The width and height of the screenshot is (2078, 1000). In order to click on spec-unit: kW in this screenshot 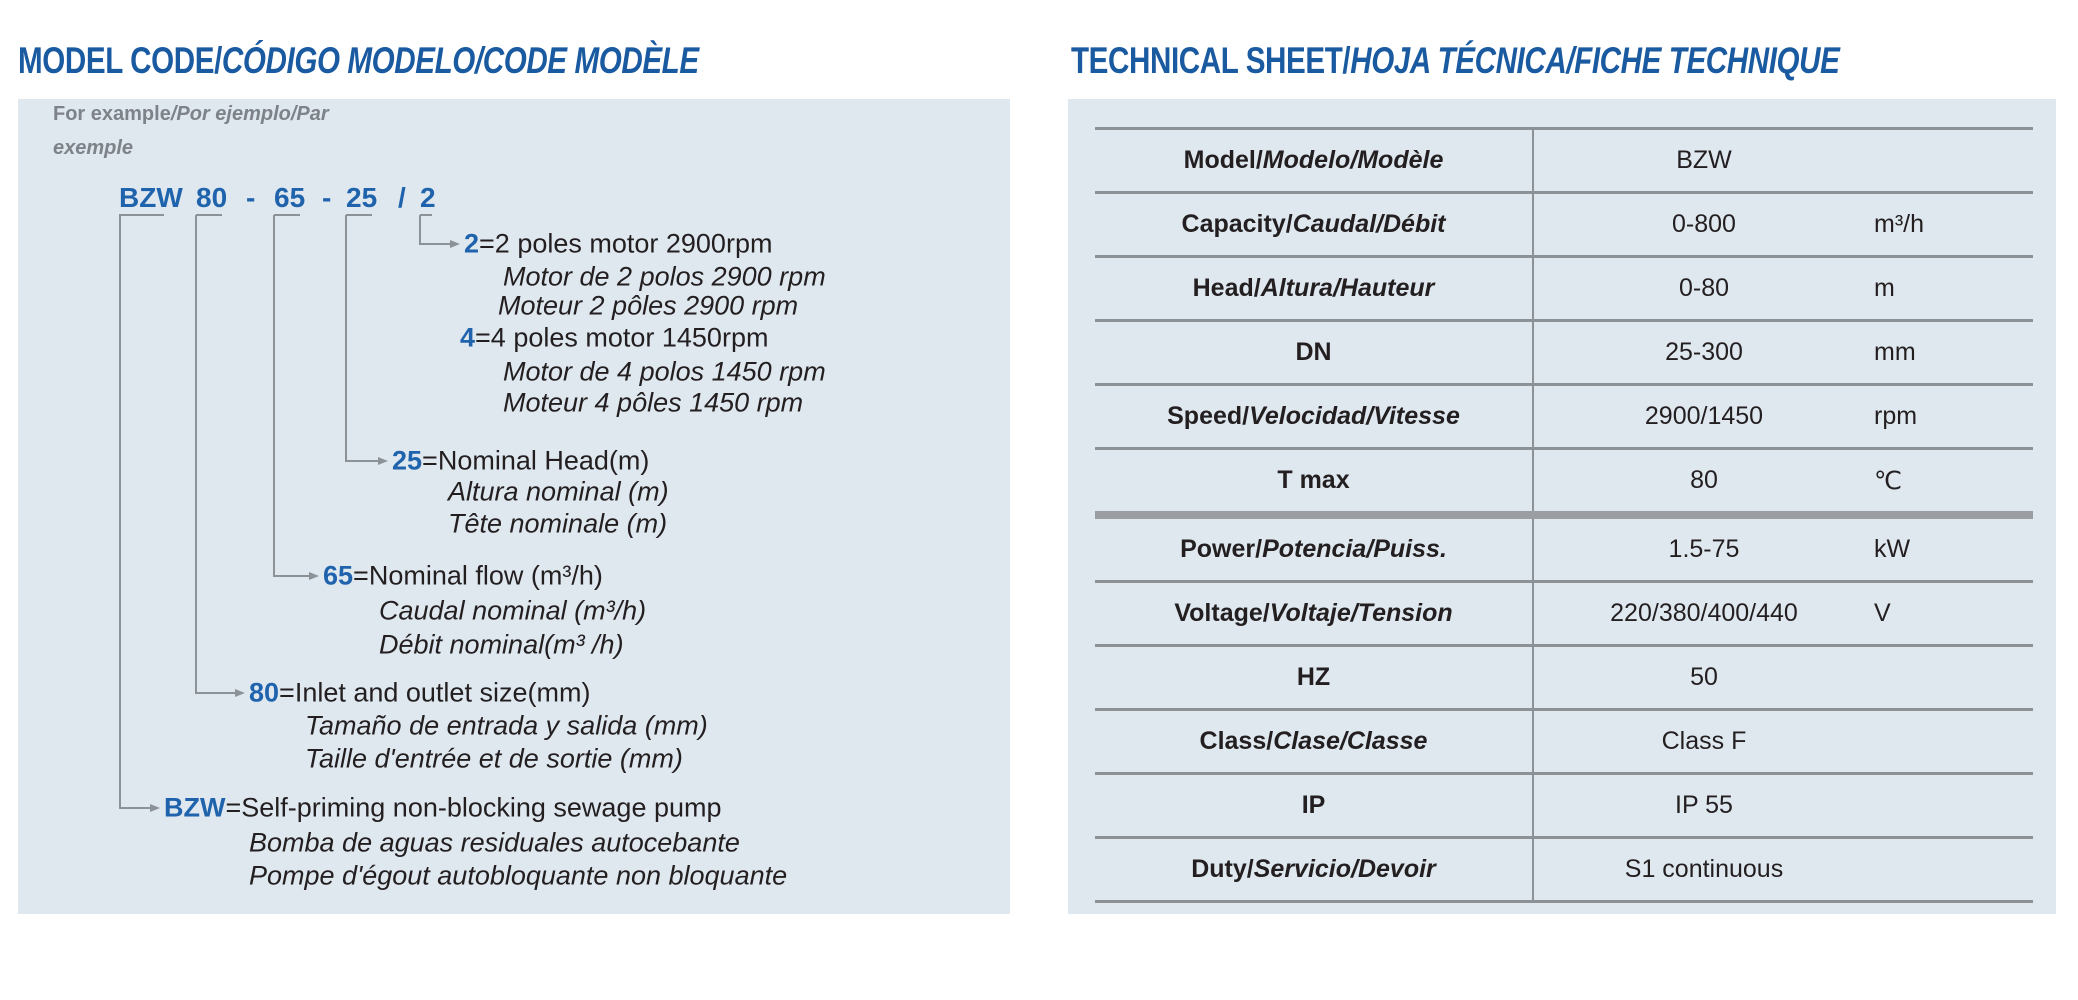, I will do `click(1953, 547)`.